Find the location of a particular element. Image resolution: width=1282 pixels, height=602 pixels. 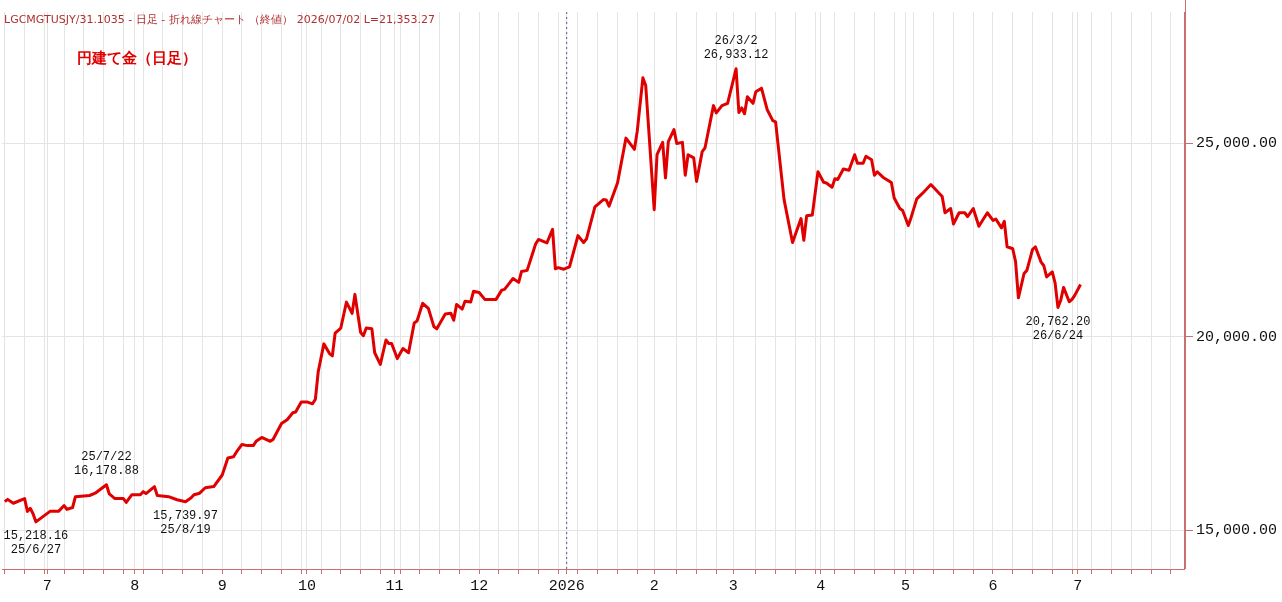

annotation: 26/3/2 26,933.12 is located at coordinates (736, 47).